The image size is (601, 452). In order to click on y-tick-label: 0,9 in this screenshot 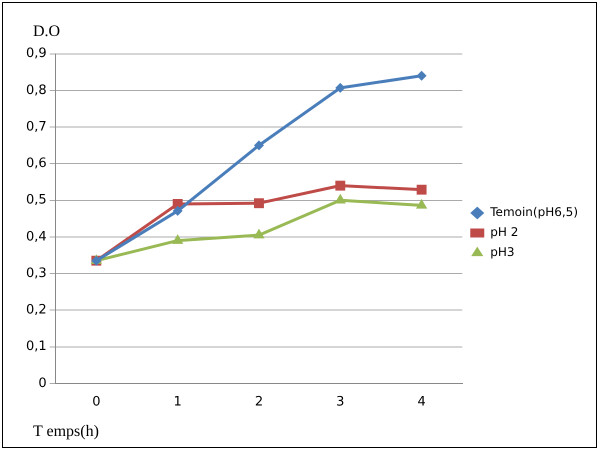, I will do `click(36, 54)`.